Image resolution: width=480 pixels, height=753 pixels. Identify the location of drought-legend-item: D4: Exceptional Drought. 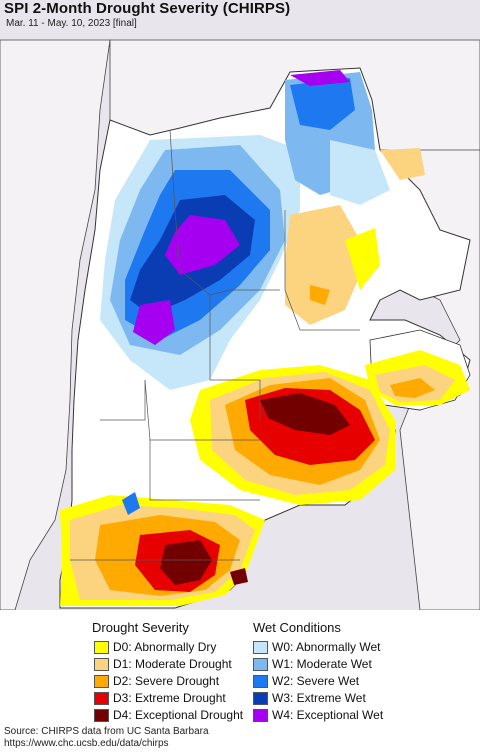
(168, 715).